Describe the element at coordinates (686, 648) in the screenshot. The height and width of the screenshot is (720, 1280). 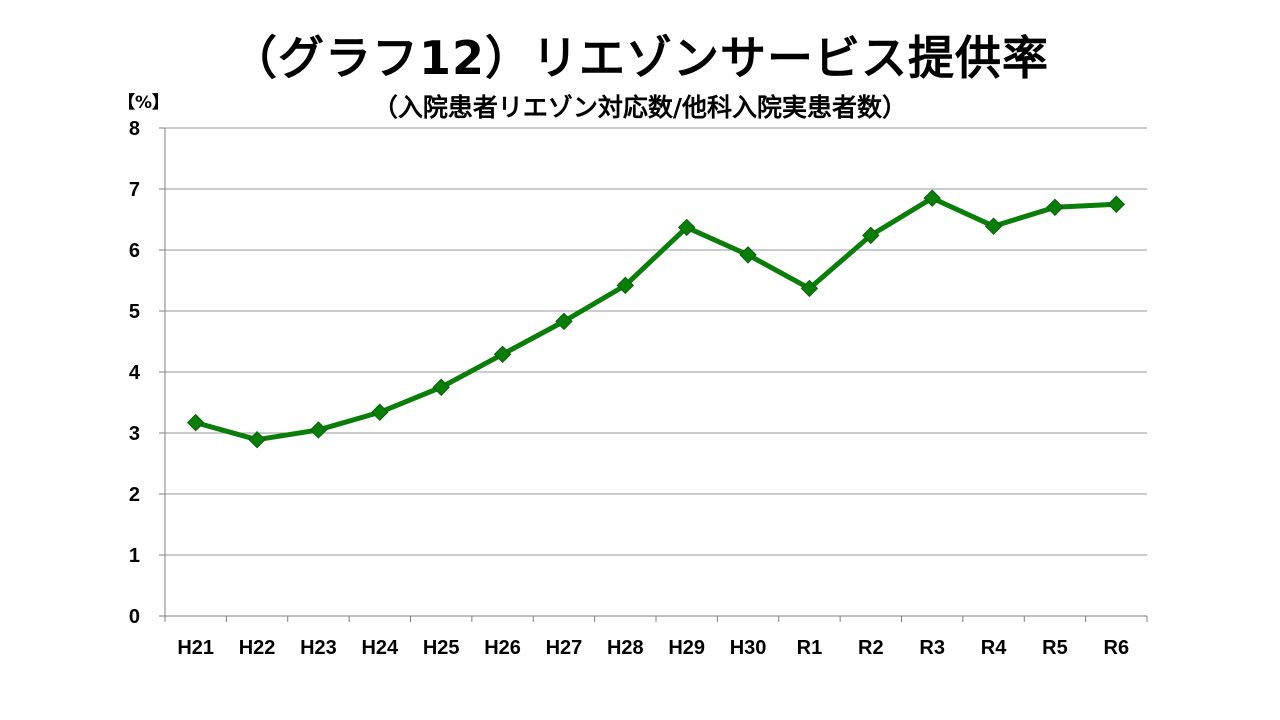
I see `x-tick-label: H29` at that location.